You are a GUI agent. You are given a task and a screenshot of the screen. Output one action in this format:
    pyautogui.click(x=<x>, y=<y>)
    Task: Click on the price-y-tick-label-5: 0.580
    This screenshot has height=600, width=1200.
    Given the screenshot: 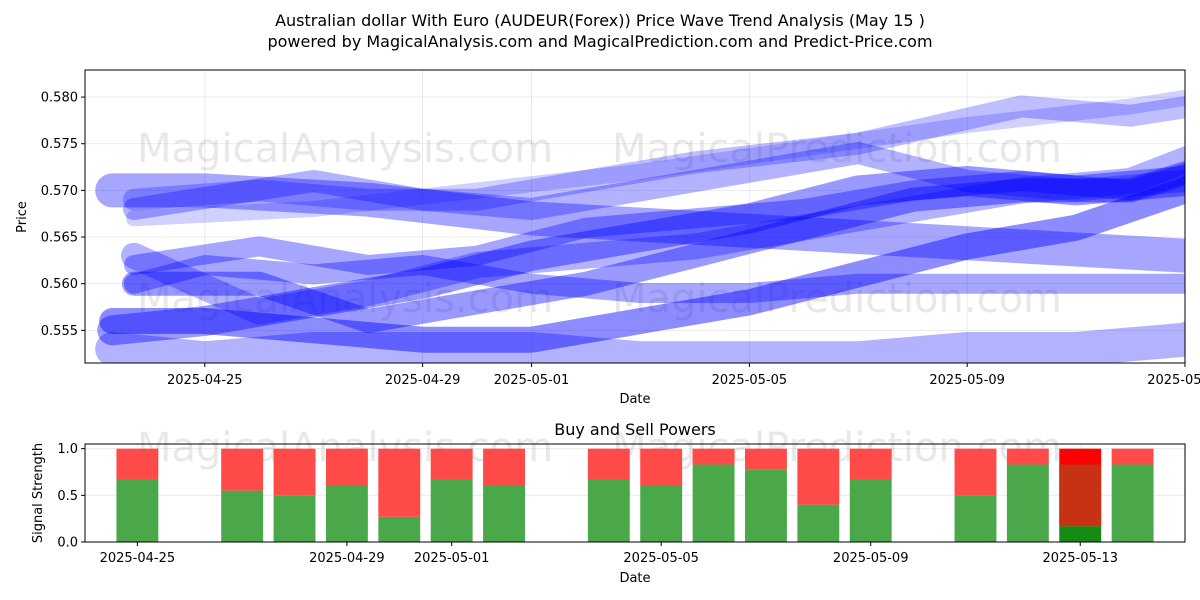 What is the action you would take?
    pyautogui.click(x=59, y=98)
    